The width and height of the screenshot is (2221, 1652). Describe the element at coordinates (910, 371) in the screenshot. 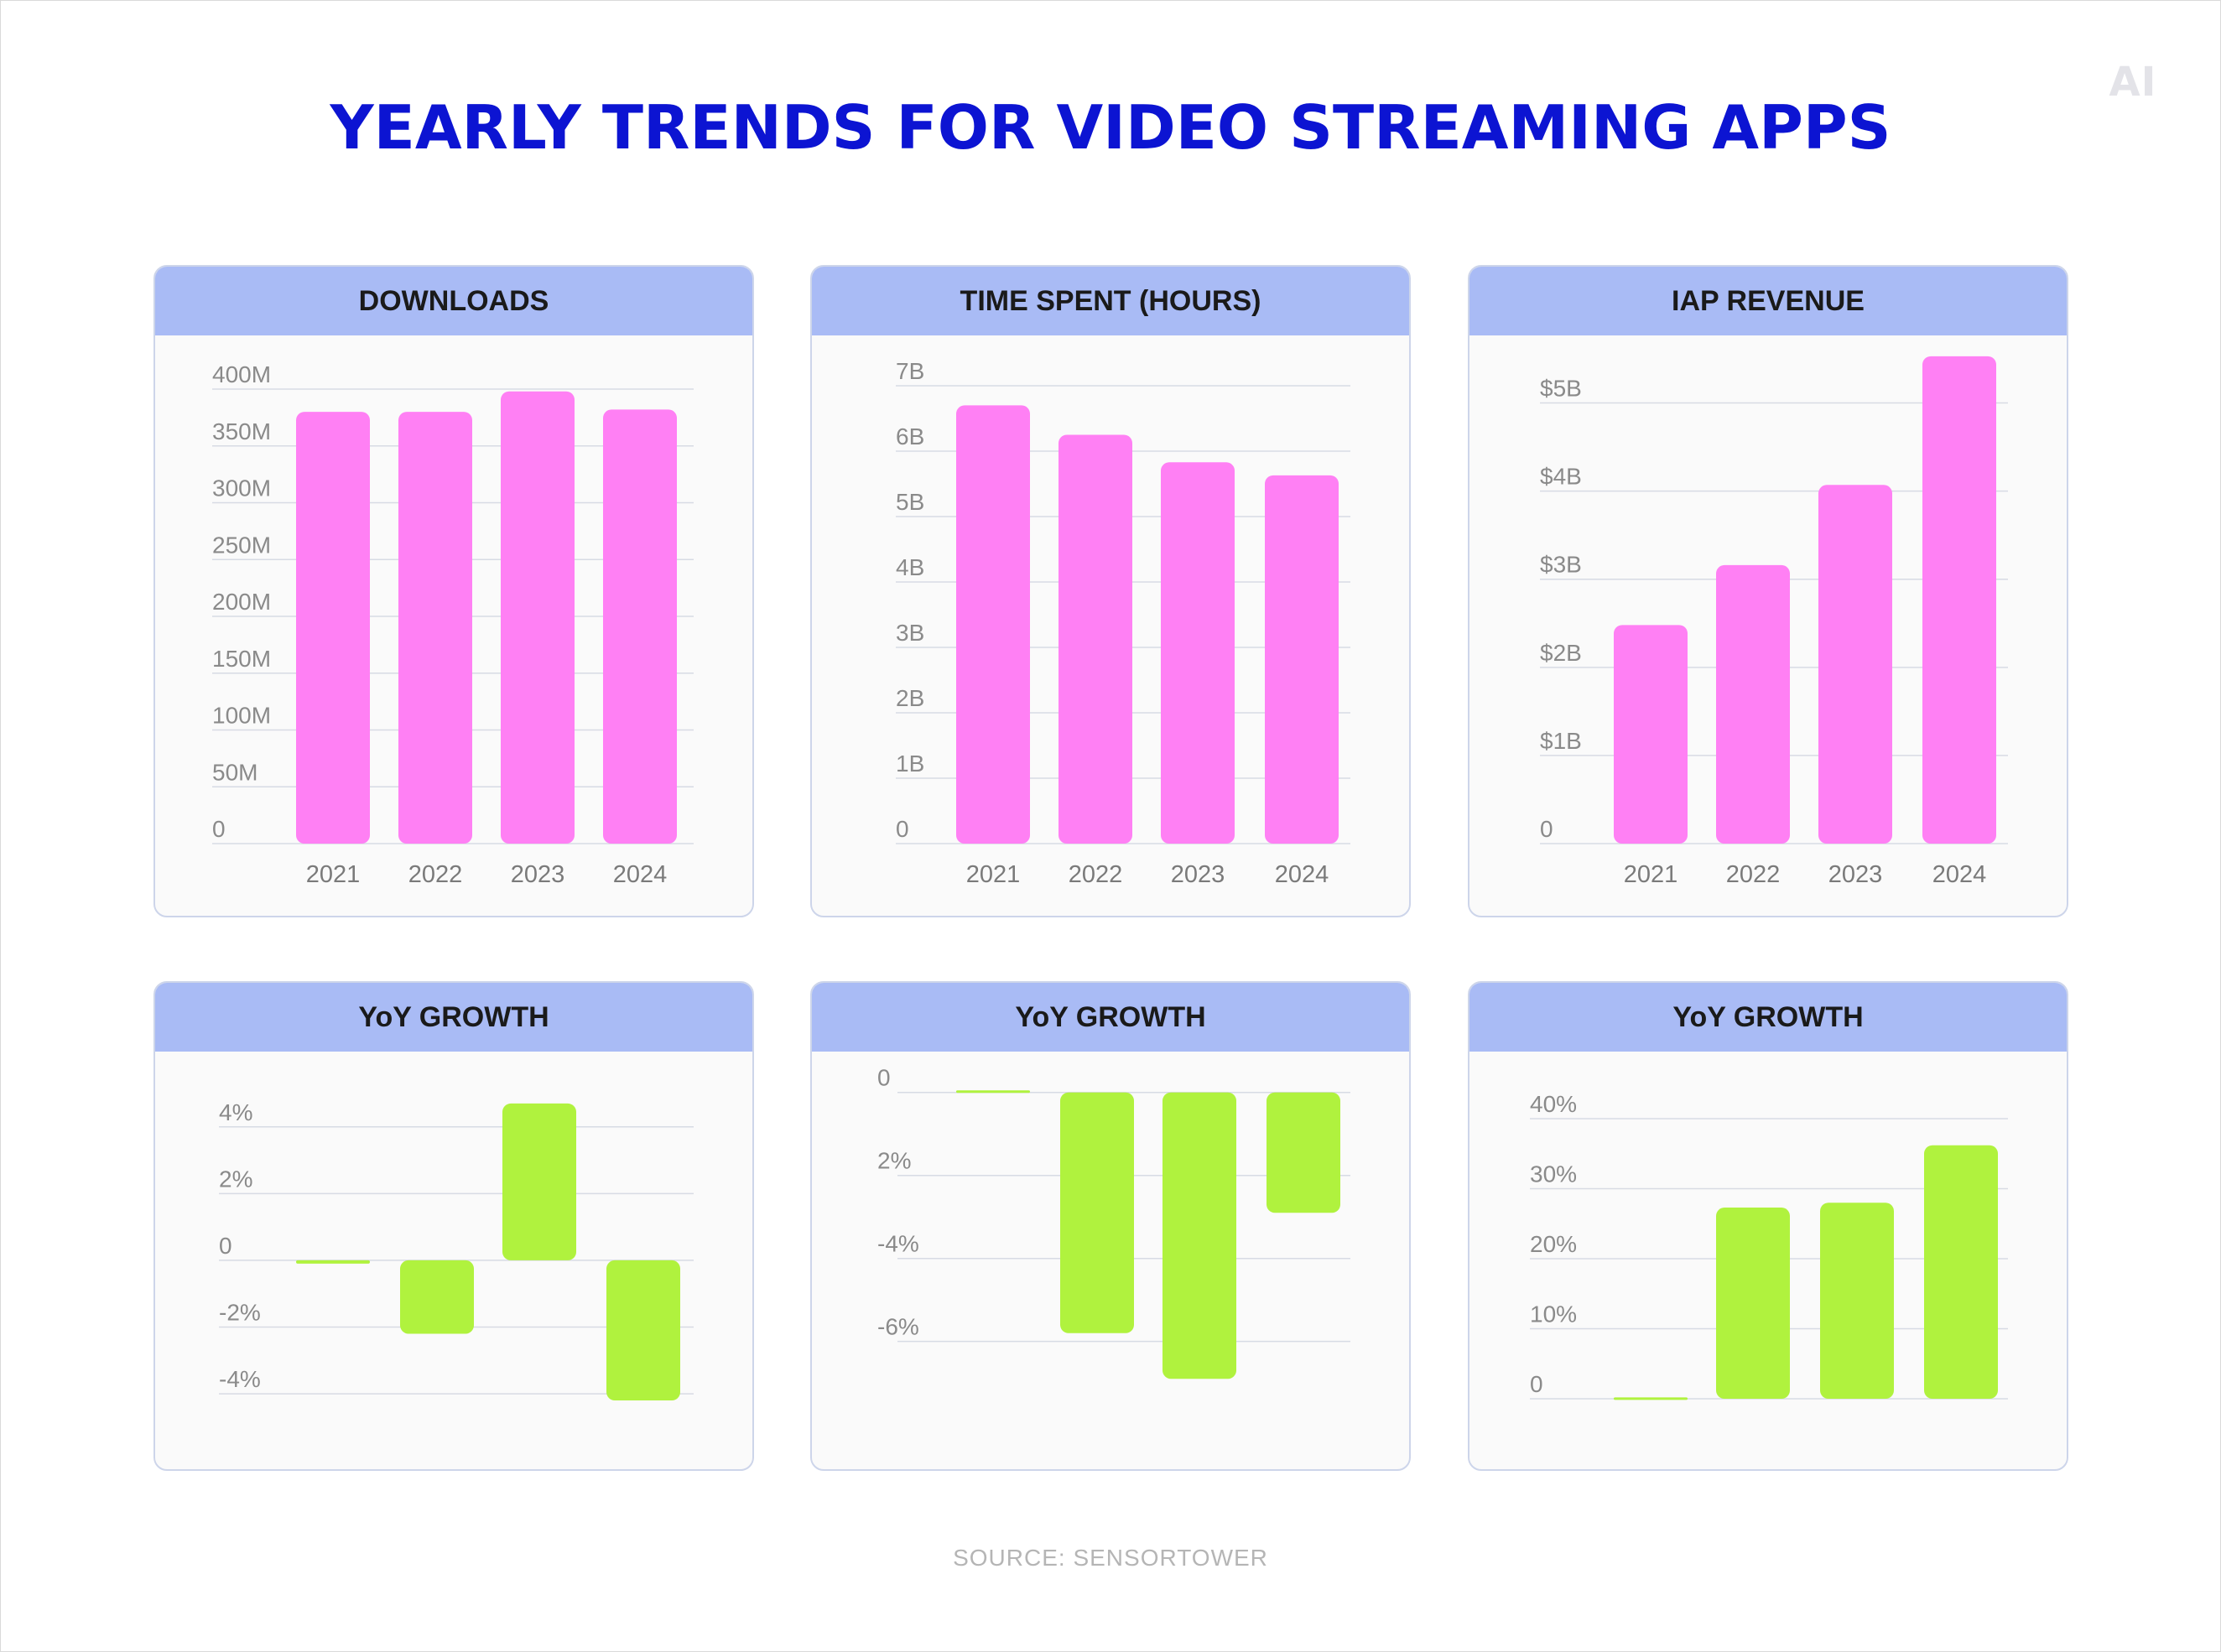

I see `y-tick-label: 7B` at that location.